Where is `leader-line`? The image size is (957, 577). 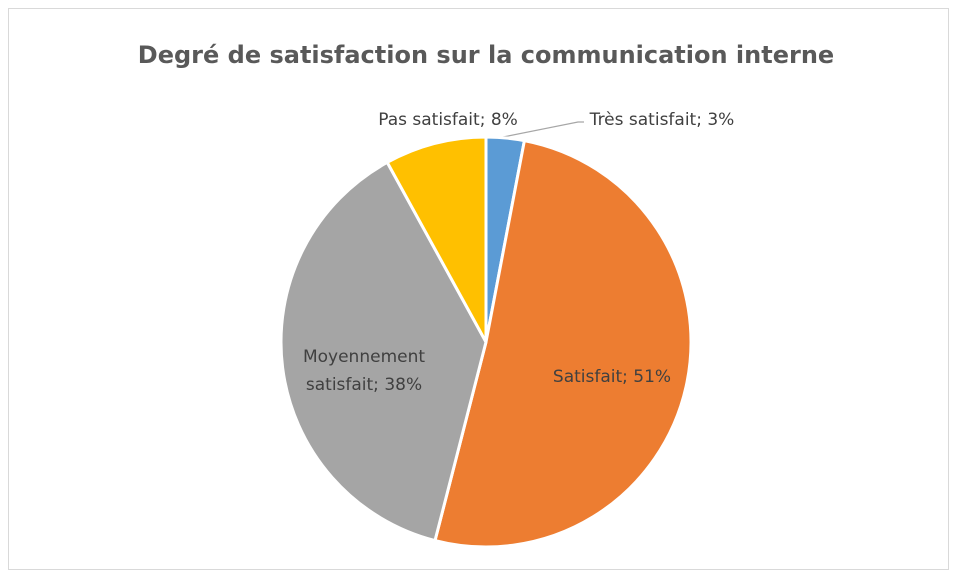 leader-line is located at coordinates (543, 129).